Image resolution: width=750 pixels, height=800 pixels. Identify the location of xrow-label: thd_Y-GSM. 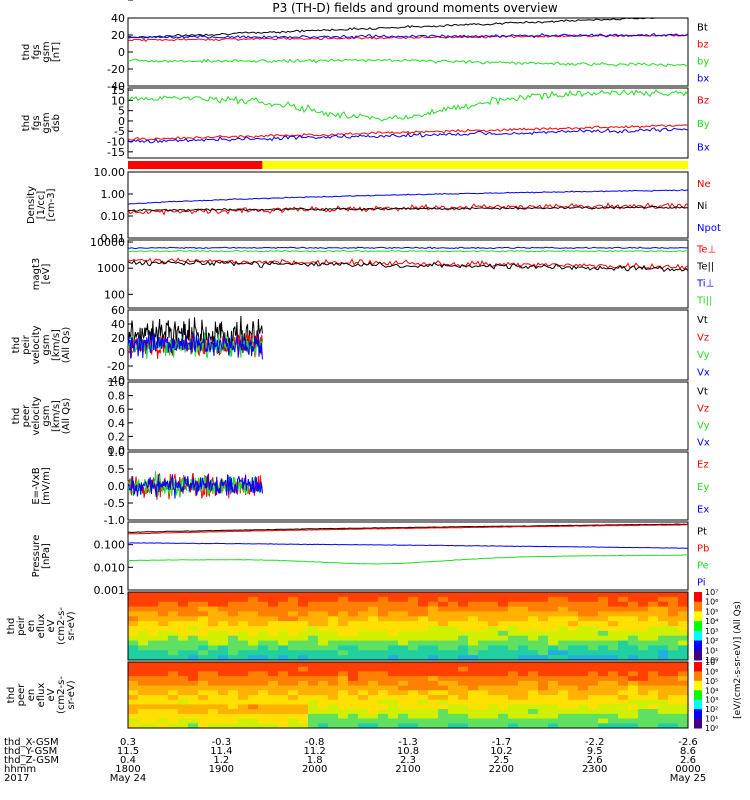
(30, 751).